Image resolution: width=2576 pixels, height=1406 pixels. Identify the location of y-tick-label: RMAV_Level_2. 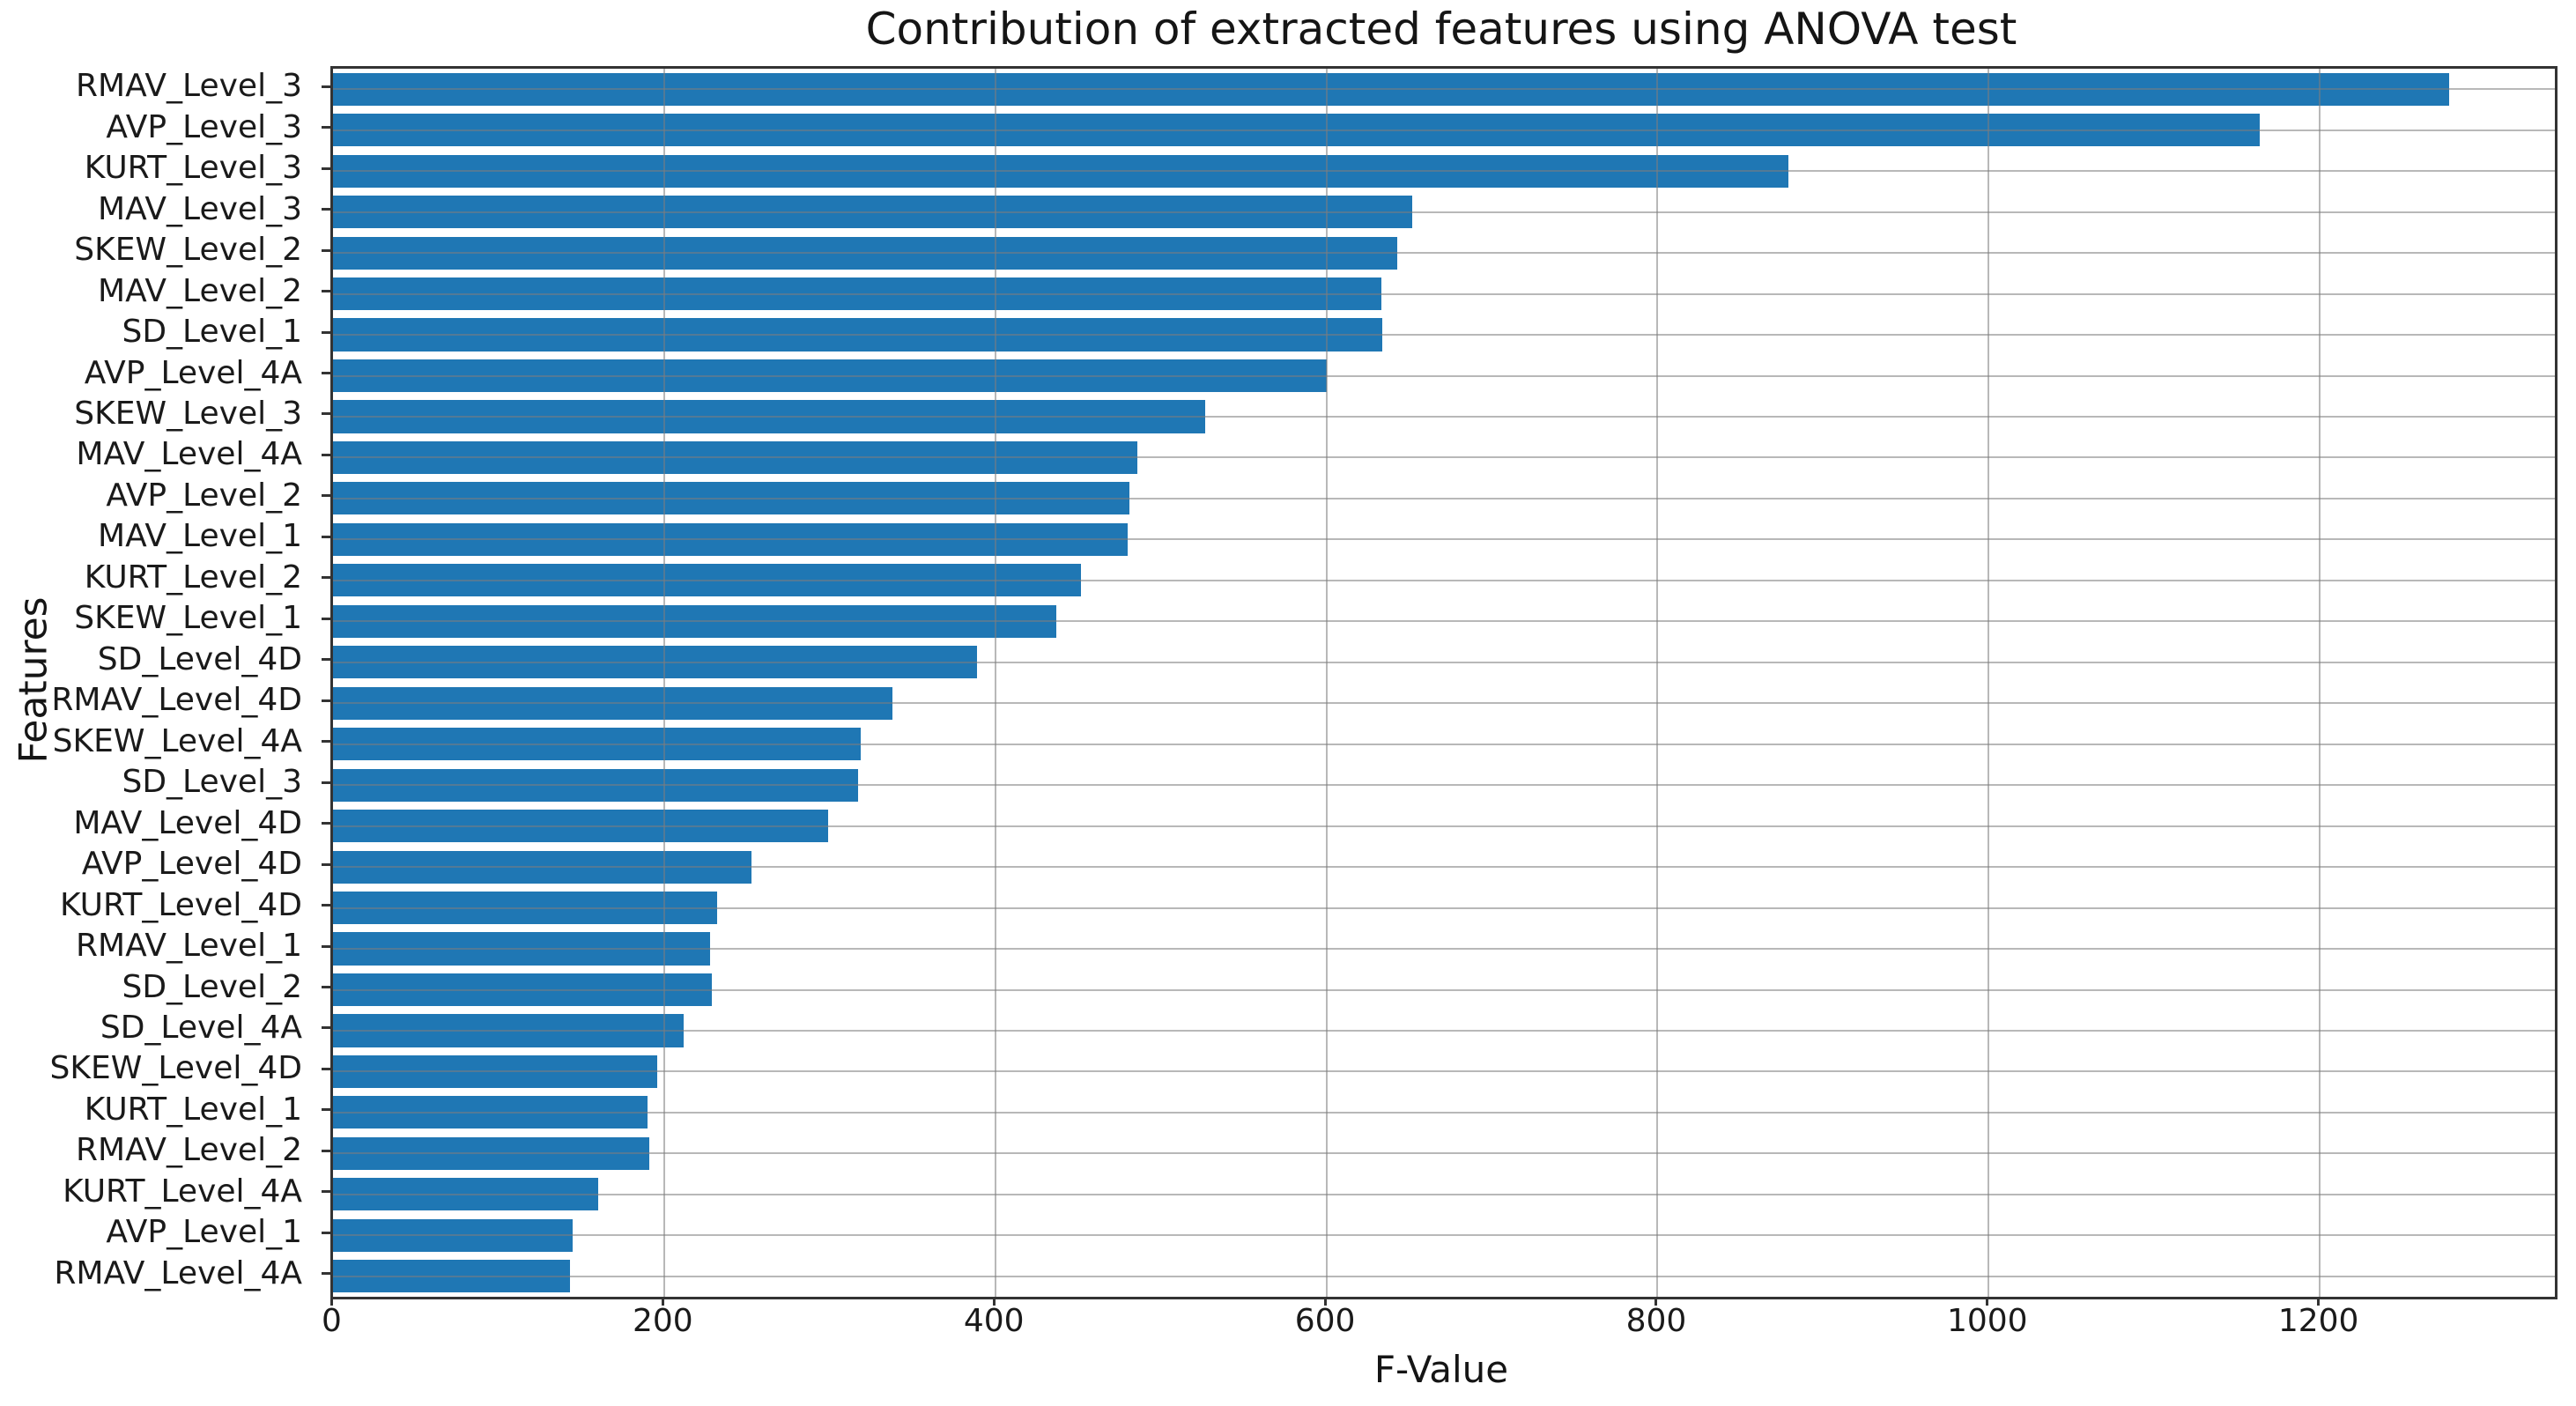
(189, 1150).